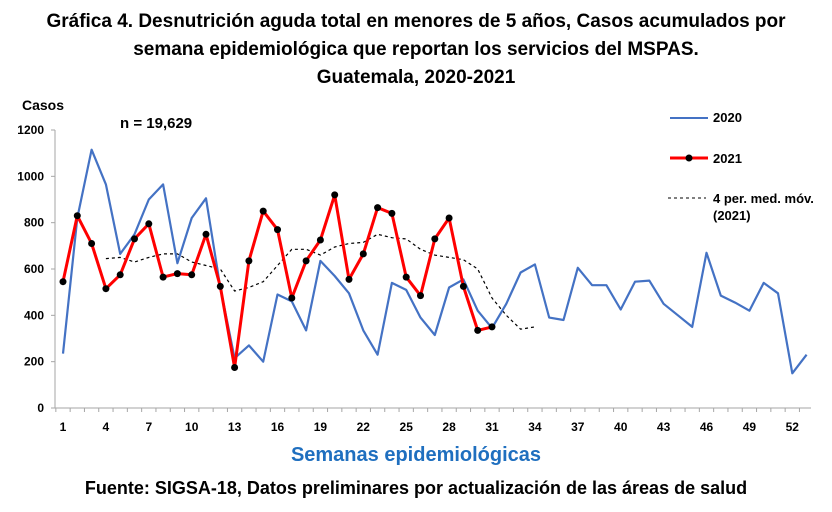 The image size is (832, 512). What do you see at coordinates (34, 269) in the screenshot?
I see `y-tick-label: 600` at bounding box center [34, 269].